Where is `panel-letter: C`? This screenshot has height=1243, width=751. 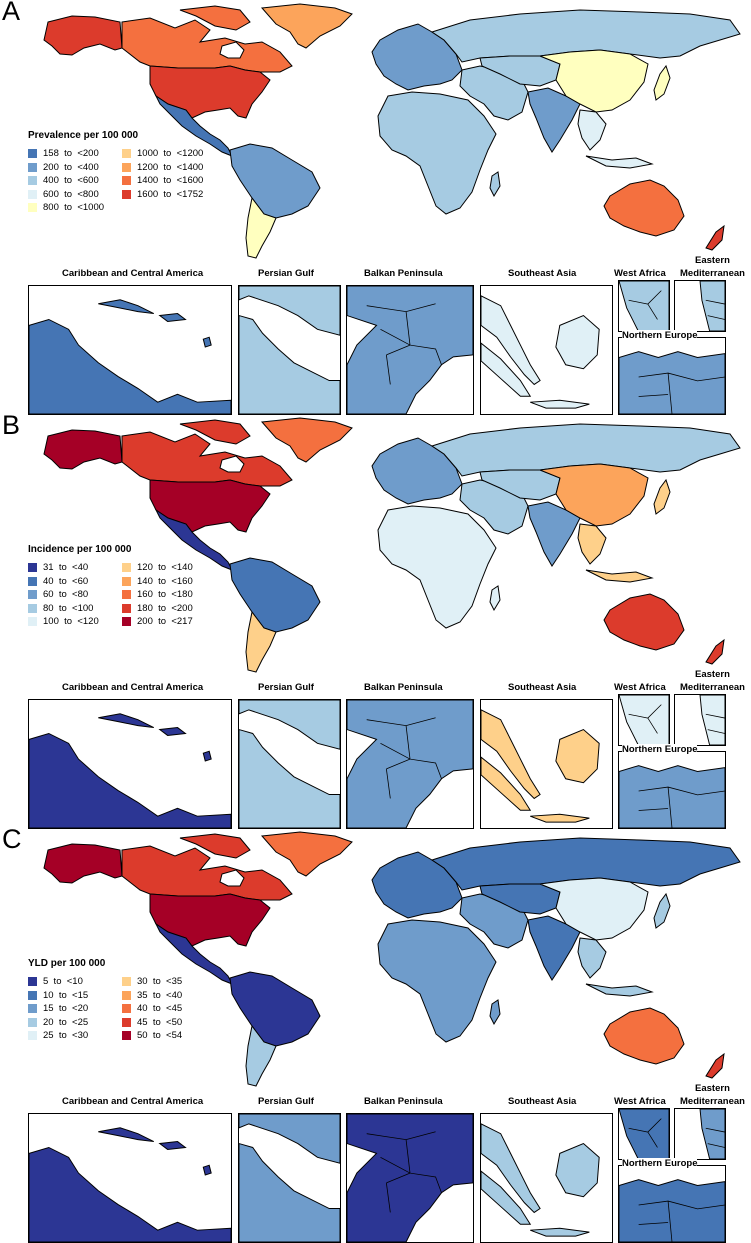
panel-letter: C is located at coordinates (12, 839).